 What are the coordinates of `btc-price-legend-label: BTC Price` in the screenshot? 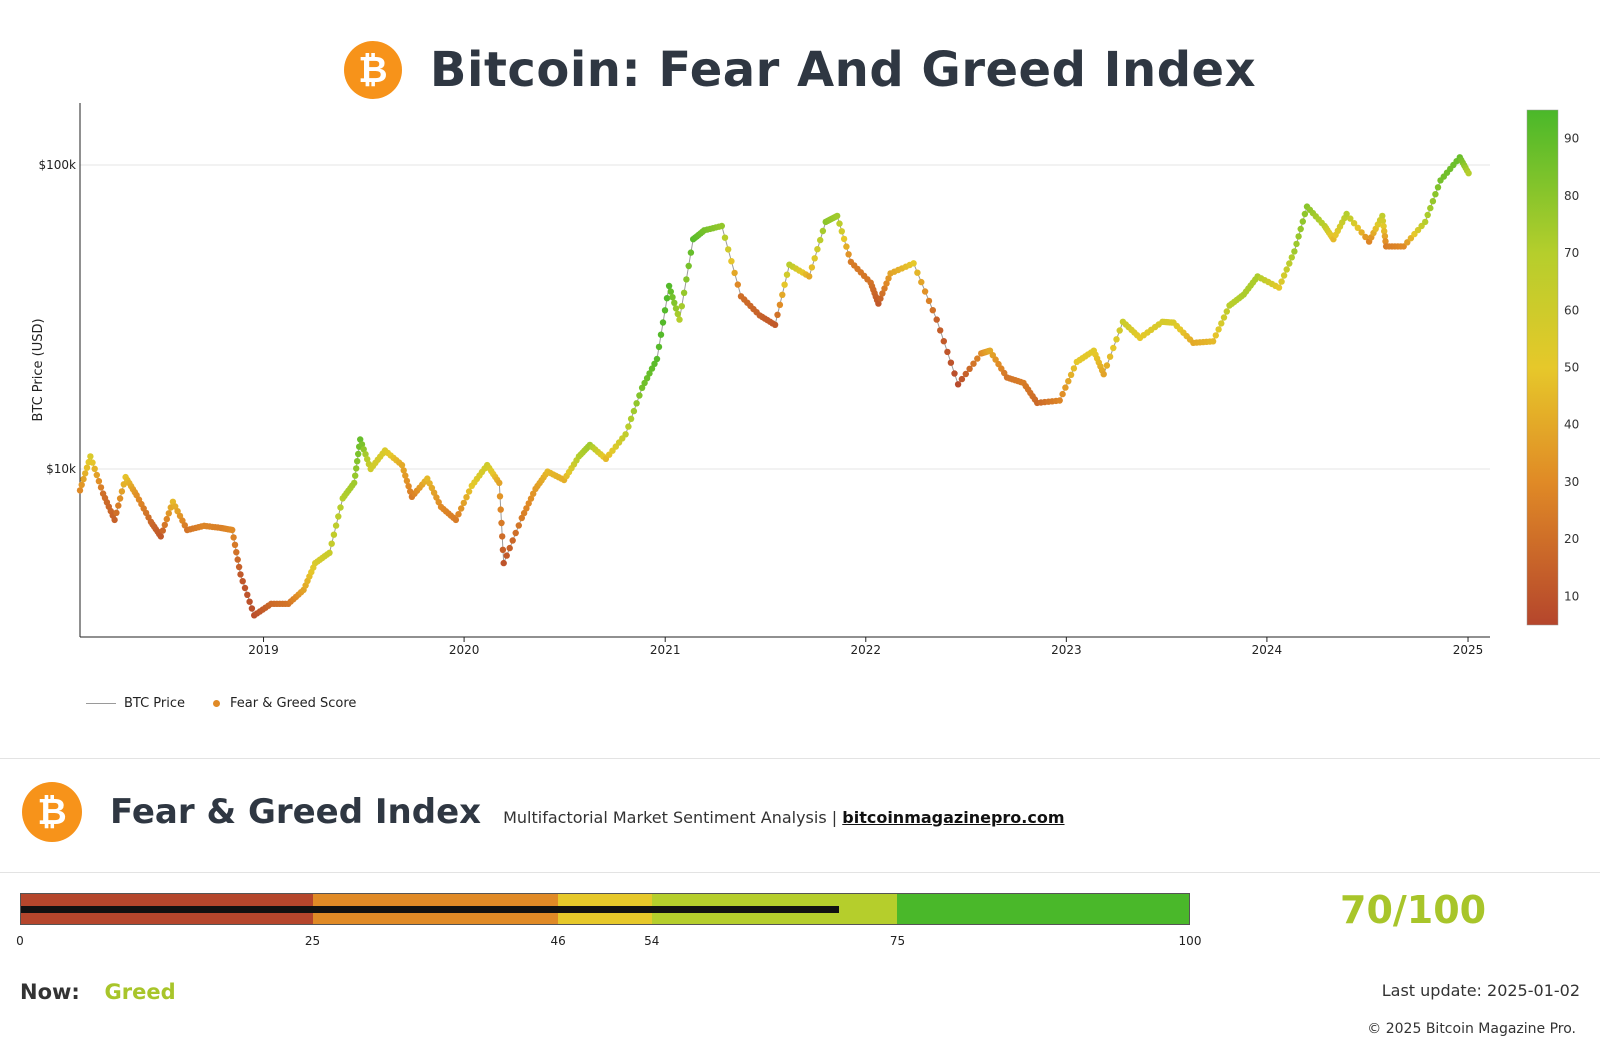 It's located at (155, 703).